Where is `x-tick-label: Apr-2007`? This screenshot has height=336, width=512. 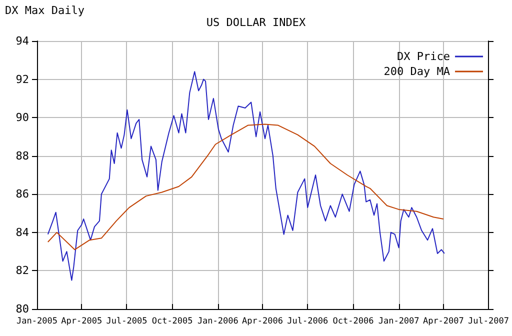 x-tick-label: Apr-2007 is located at coordinates (443, 321).